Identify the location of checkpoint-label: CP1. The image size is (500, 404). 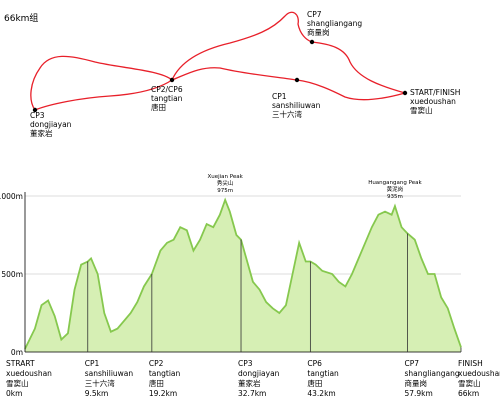
(92, 363).